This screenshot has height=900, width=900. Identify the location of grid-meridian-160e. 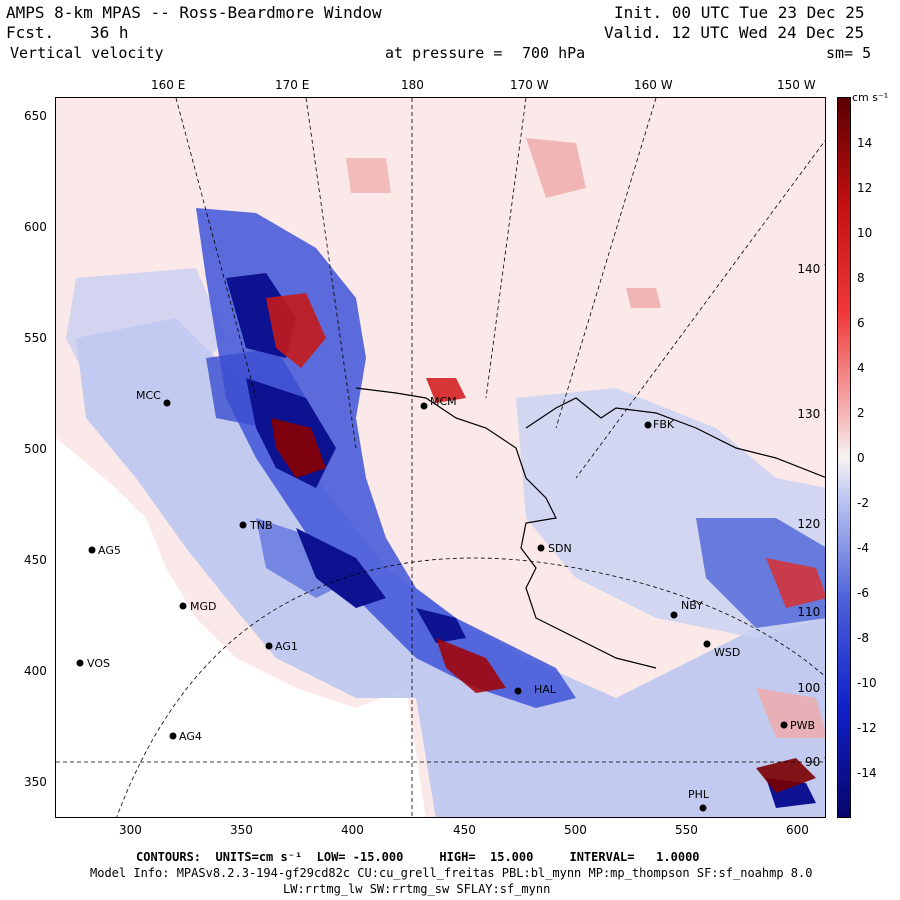
(216, 248).